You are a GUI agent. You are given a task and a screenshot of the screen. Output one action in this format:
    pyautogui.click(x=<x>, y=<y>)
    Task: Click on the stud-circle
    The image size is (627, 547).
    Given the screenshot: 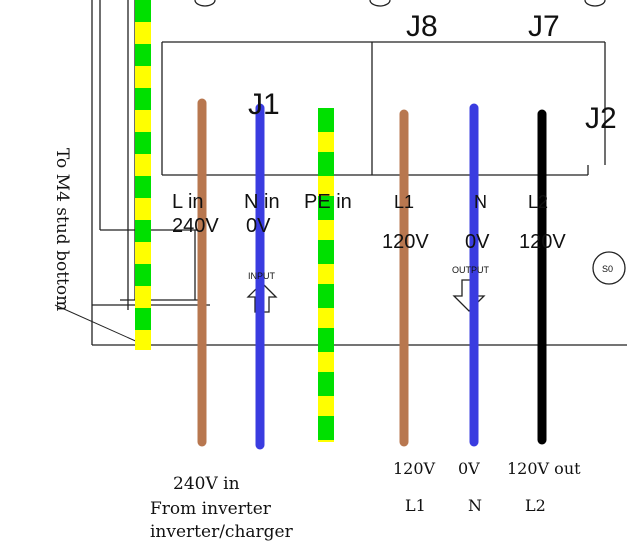 What is the action you would take?
    pyautogui.click(x=609, y=268)
    